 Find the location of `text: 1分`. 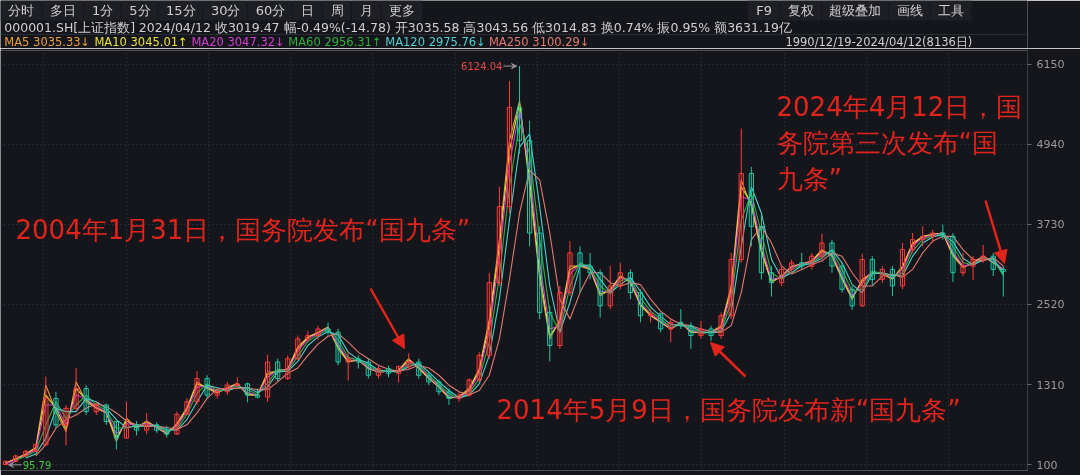

text: 1分 is located at coordinates (103, 10).